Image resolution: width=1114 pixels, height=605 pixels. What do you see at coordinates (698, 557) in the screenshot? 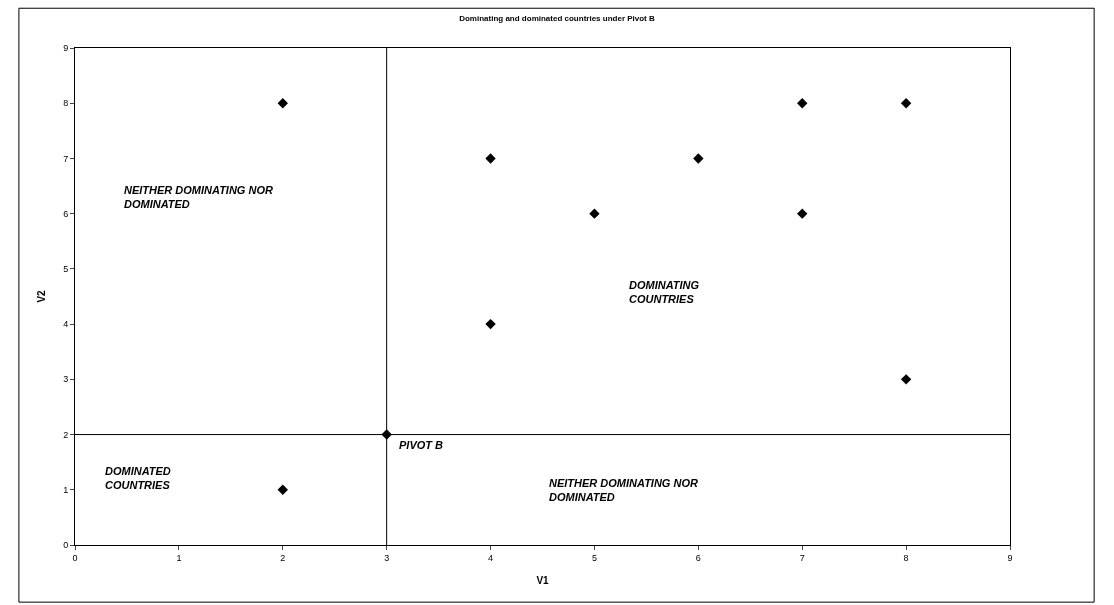
I see `x-tick-label: 6` at bounding box center [698, 557].